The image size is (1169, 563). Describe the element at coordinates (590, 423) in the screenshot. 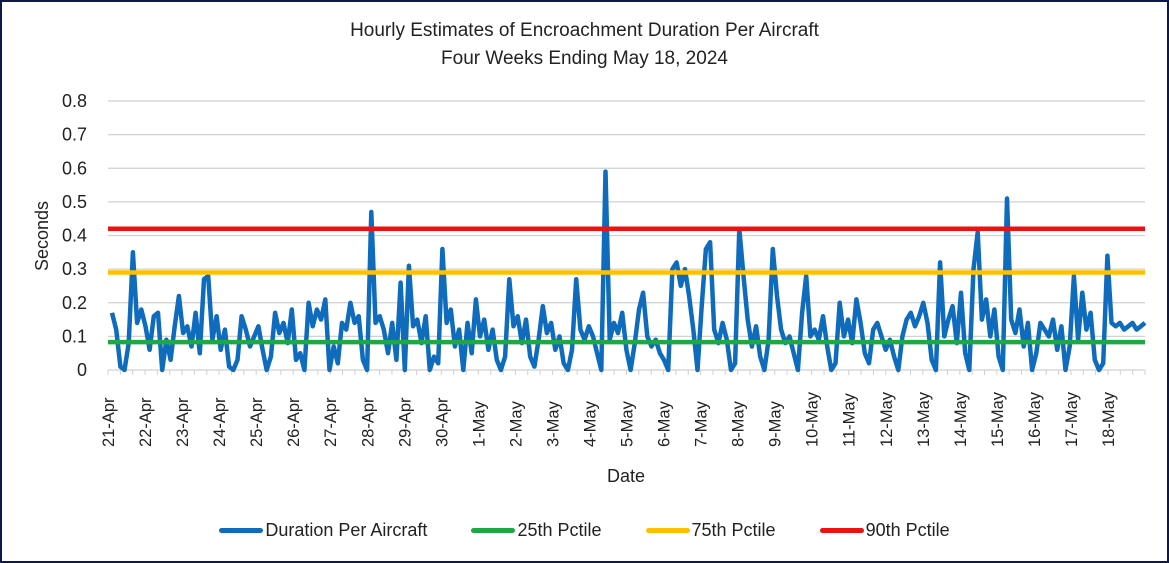

I see `x-tick-label: 4-May` at that location.